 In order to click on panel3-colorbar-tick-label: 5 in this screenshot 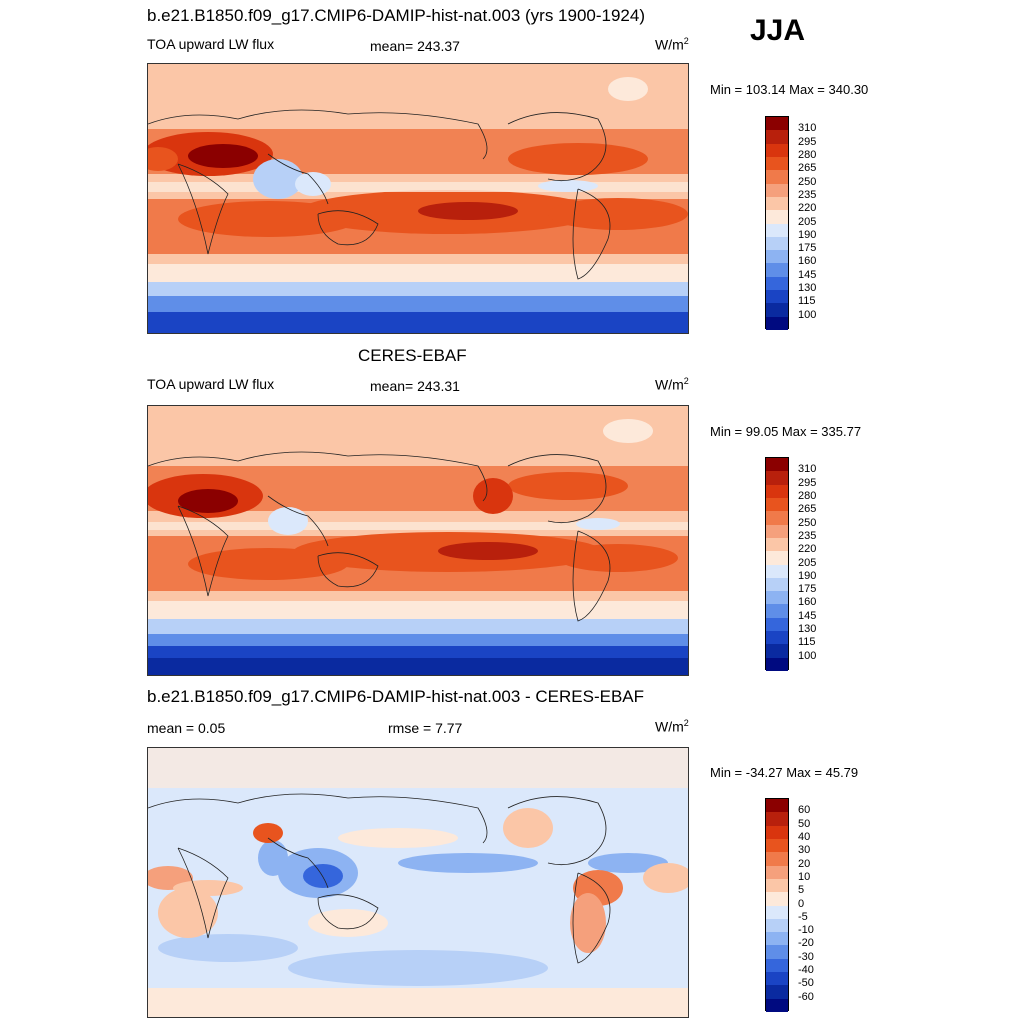, I will do `click(801, 890)`.